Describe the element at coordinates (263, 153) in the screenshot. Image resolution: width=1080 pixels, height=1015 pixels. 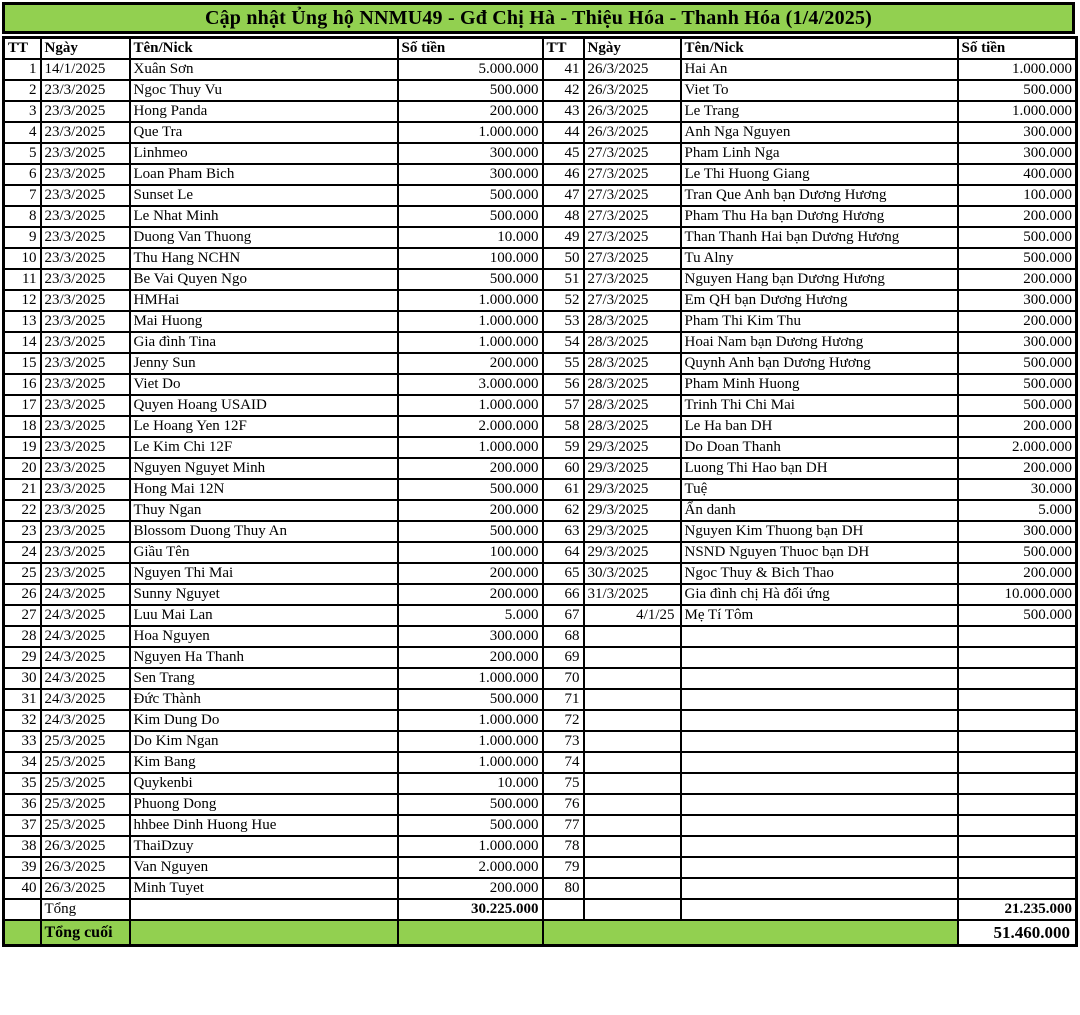
I see `name-cell: Linhmeo` at that location.